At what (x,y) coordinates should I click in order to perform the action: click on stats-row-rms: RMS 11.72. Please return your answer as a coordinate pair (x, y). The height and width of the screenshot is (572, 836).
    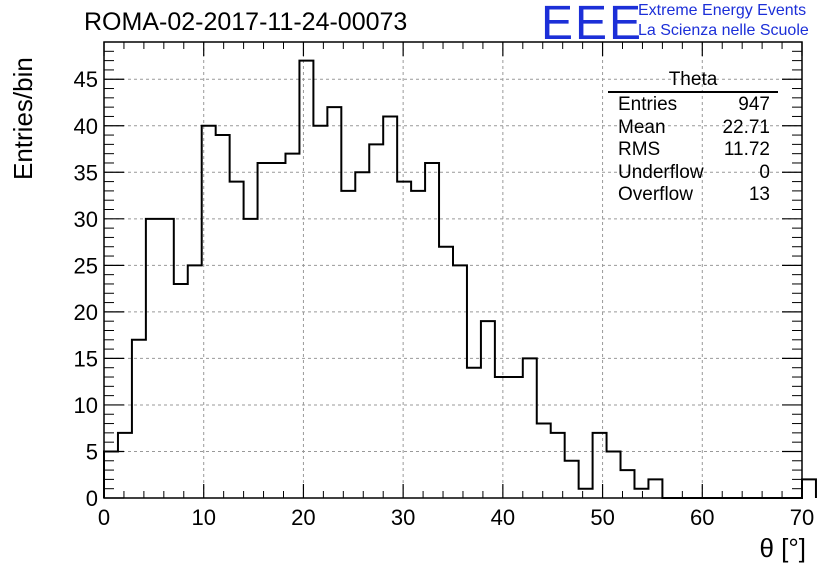
    Looking at the image, I should click on (693, 150).